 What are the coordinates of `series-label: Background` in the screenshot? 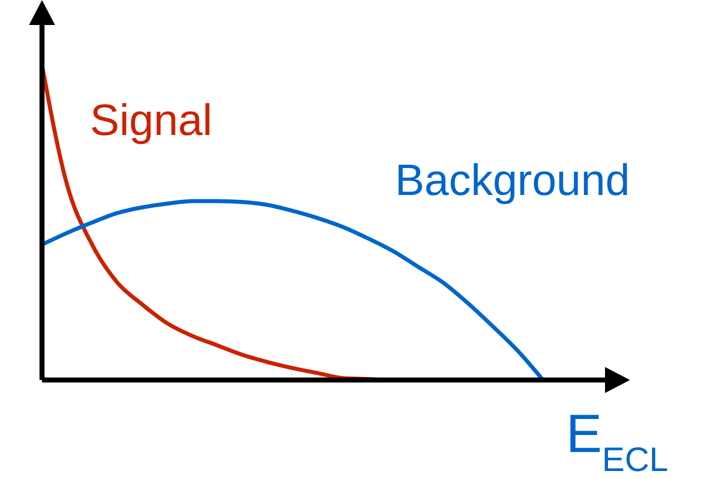 It's located at (512, 180).